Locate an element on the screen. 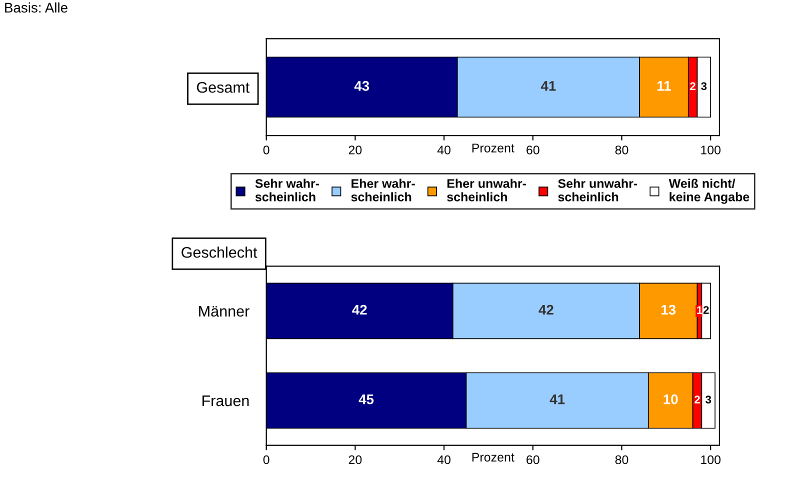 This screenshot has width=795, height=484. legend-label: Eher wahr- scheinlich is located at coordinates (383, 190).